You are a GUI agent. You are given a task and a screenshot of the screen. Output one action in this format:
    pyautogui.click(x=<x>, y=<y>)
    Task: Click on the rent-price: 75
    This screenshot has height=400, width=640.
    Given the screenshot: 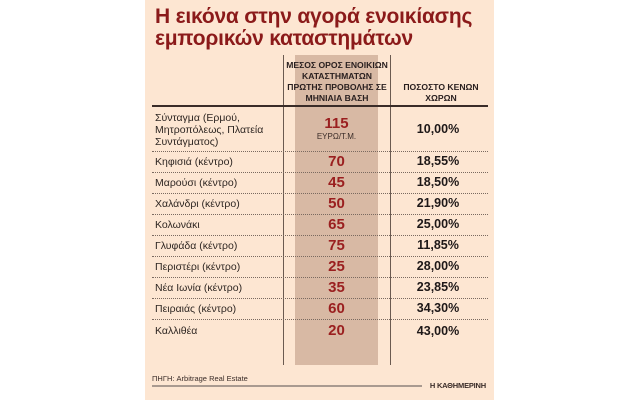 What is the action you would take?
    pyautogui.click(x=336, y=245)
    